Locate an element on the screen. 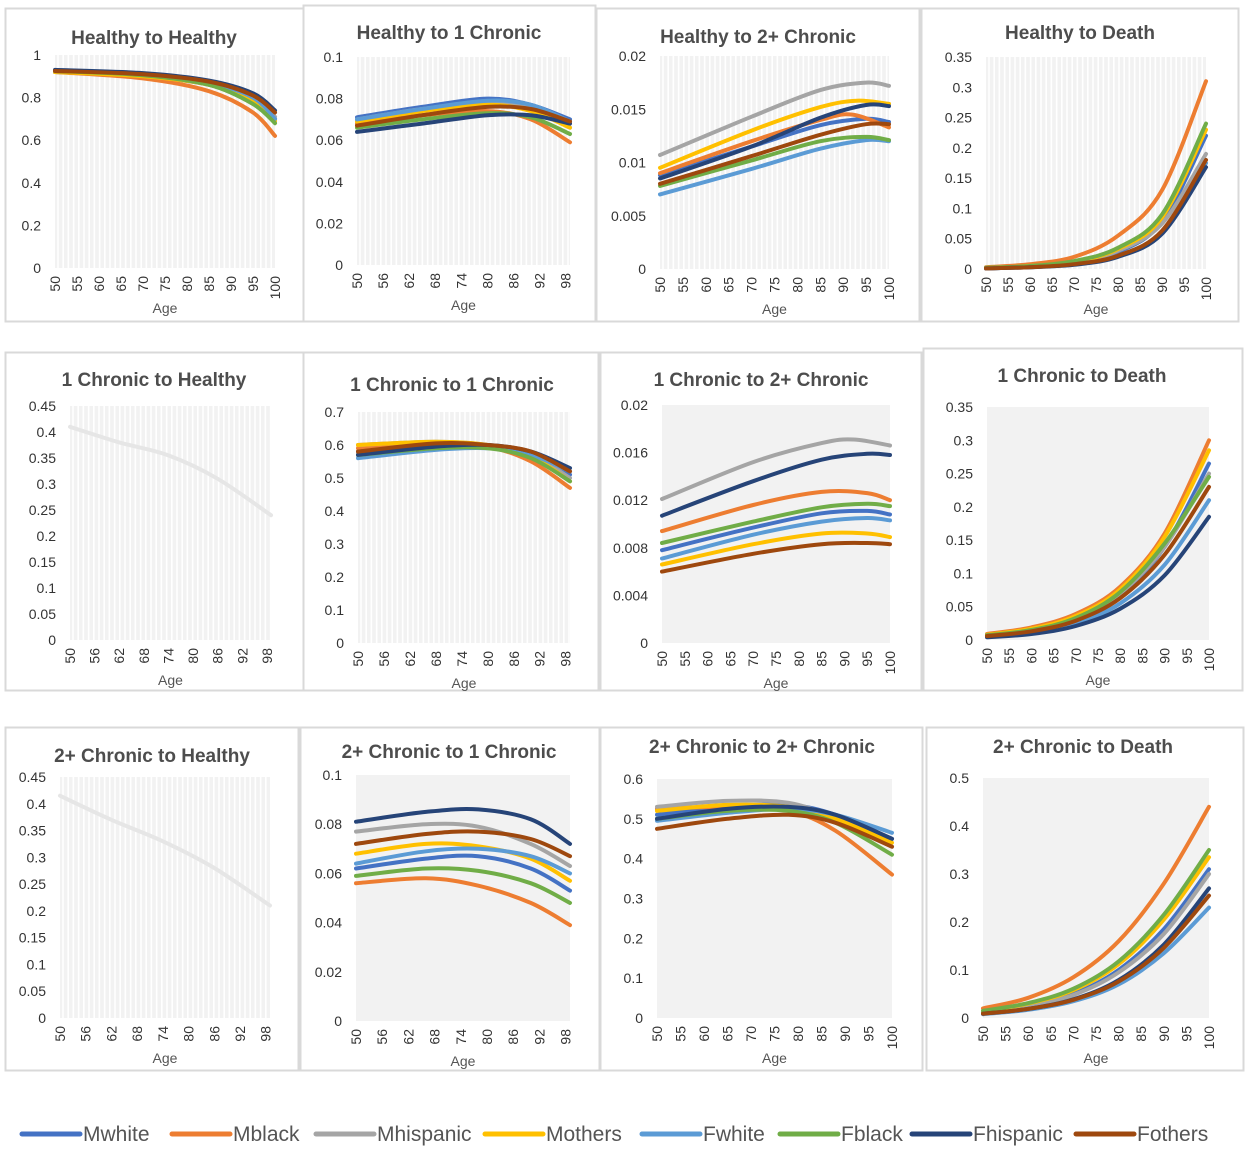 The image size is (1248, 1151). y-tick-label: 0.004 is located at coordinates (630, 595).